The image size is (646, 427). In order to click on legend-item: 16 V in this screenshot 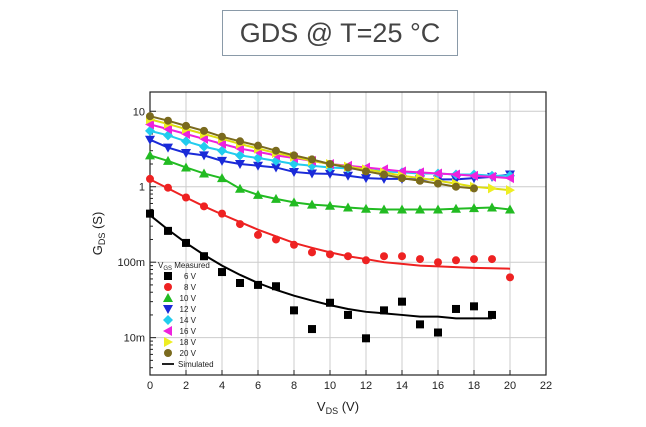, I will do `click(180, 331)`.